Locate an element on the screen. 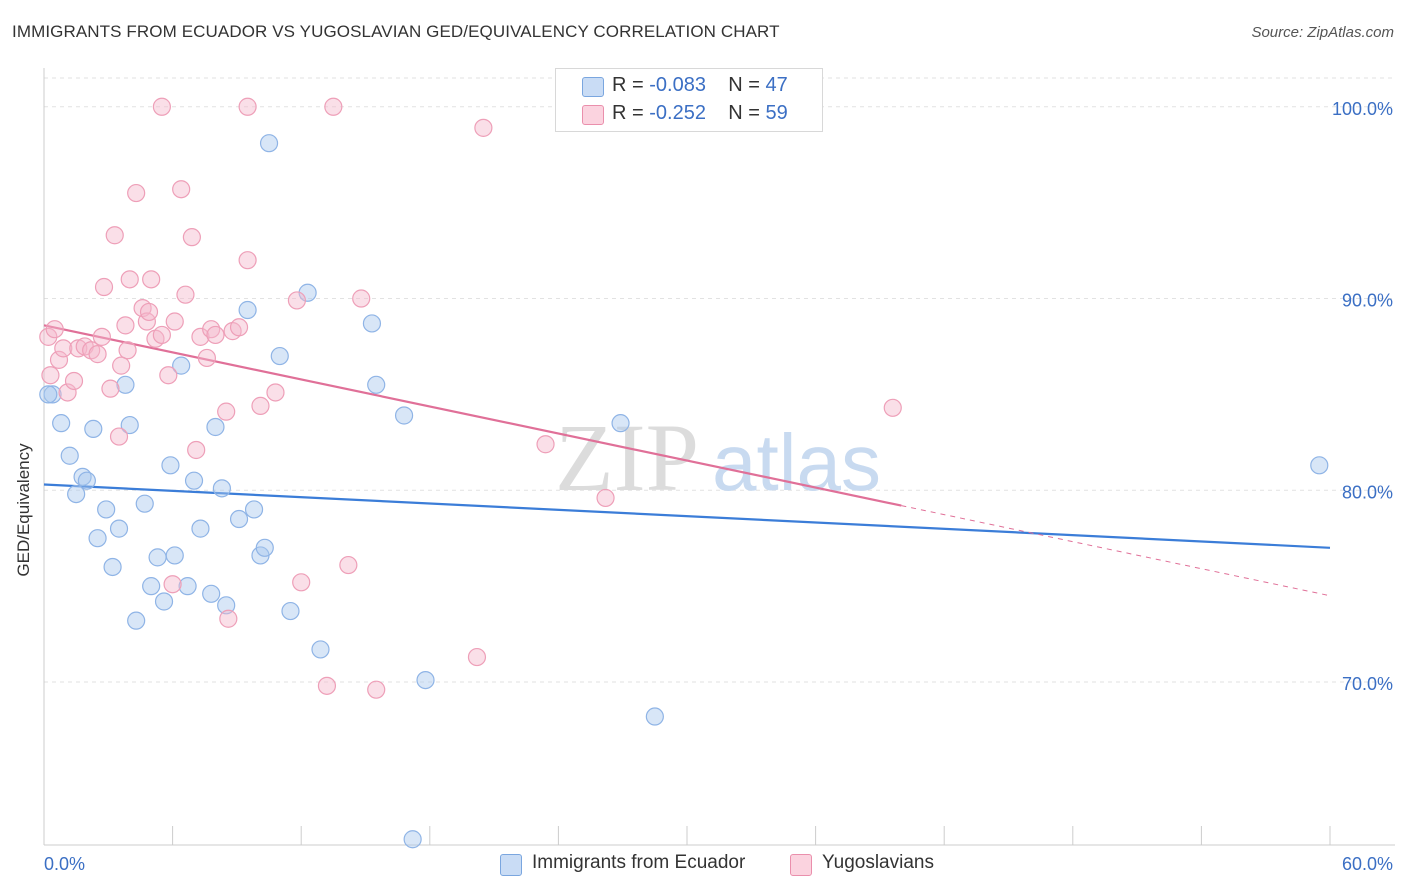 The width and height of the screenshot is (1406, 892). legend-r-value: -0.252 is located at coordinates (677, 113).